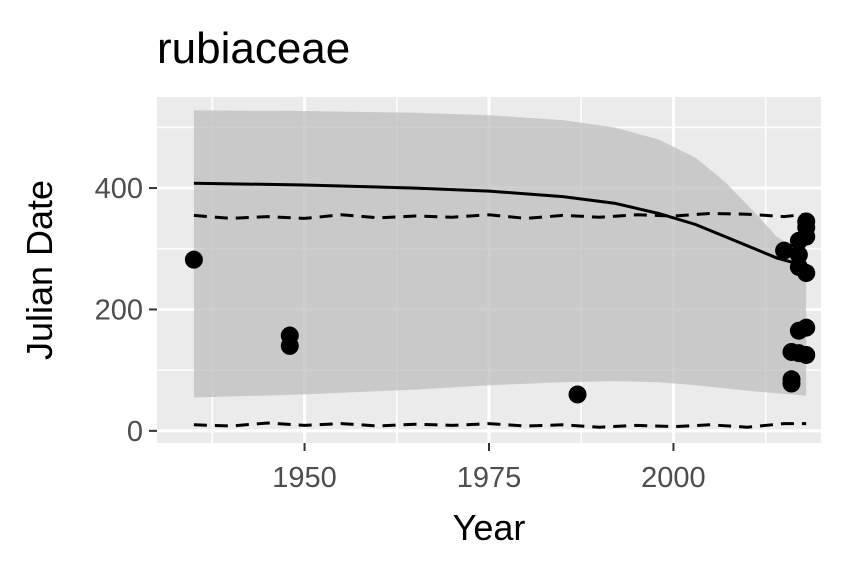 The width and height of the screenshot is (844, 573). Describe the element at coordinates (673, 478) in the screenshot. I see `x-tick-label: 2000` at that location.